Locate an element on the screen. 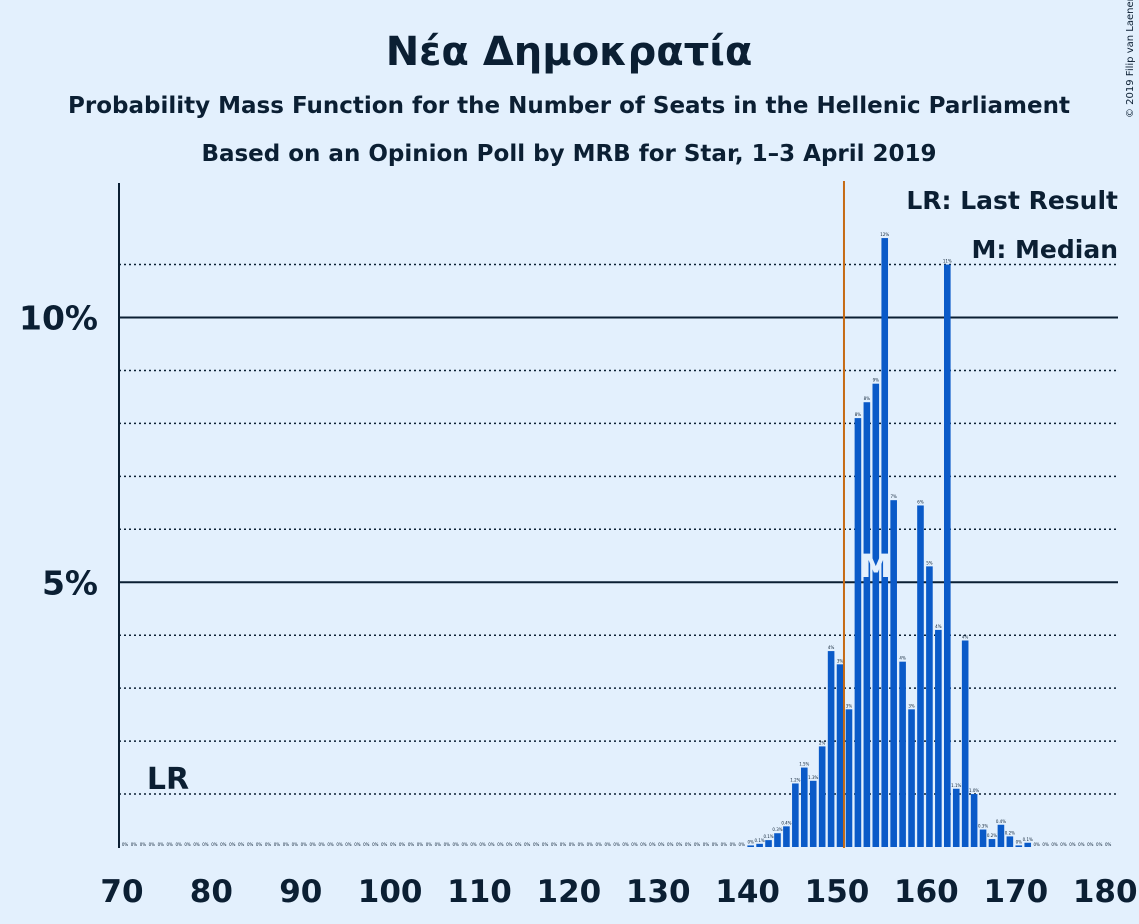 Image resolution: width=1139 pixels, height=924 pixels. bar-value-label: 9% is located at coordinates (876, 380).